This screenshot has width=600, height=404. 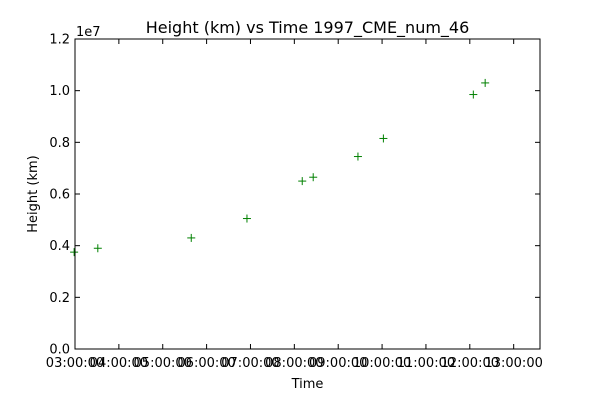 What do you see at coordinates (308, 28) in the screenshot?
I see `chart-title: Height (km) vs Time 1997_CME_num_46` at bounding box center [308, 28].